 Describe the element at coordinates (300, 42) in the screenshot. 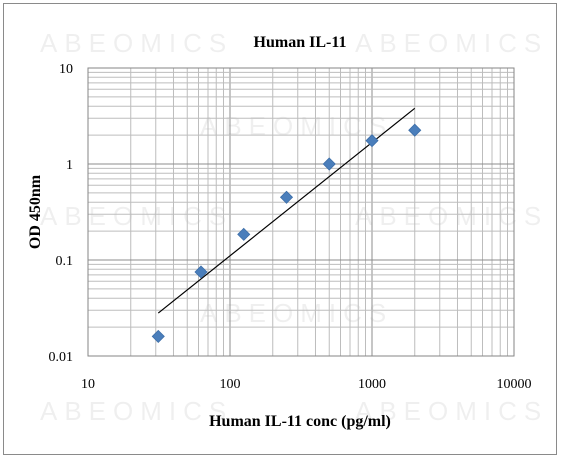

I see `chart-title: Human IL-11` at that location.